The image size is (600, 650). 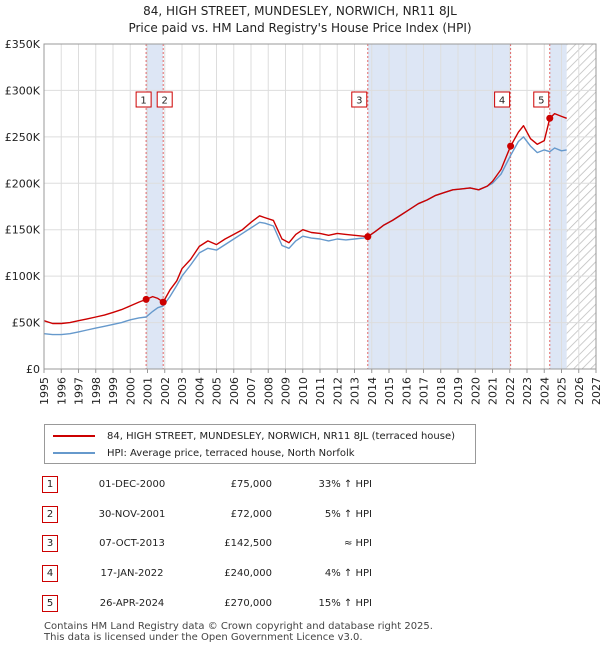 I want to click on x-tick-label: 2001, so click(x=148, y=391).